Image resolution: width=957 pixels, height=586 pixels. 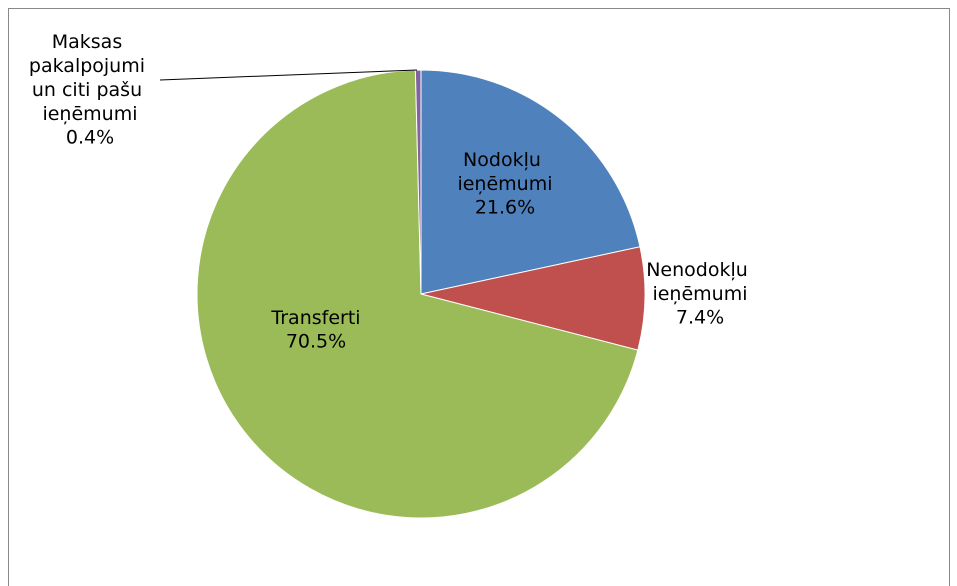 I want to click on value-label: 0.4%, so click(x=90, y=138).